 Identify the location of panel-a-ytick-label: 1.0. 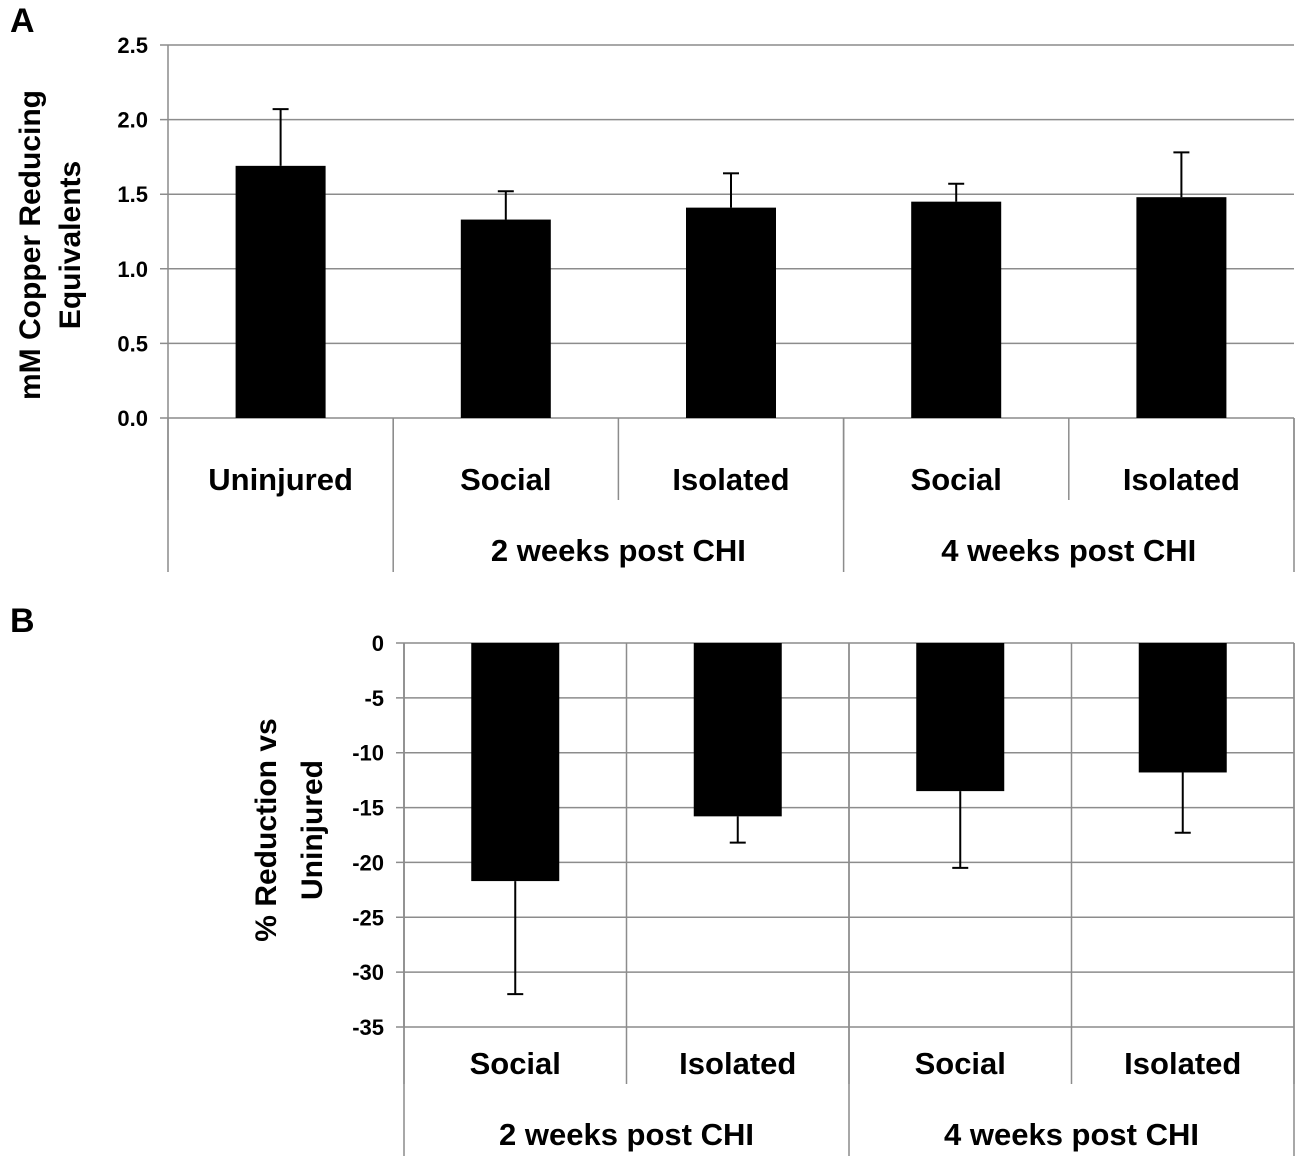
(132, 269).